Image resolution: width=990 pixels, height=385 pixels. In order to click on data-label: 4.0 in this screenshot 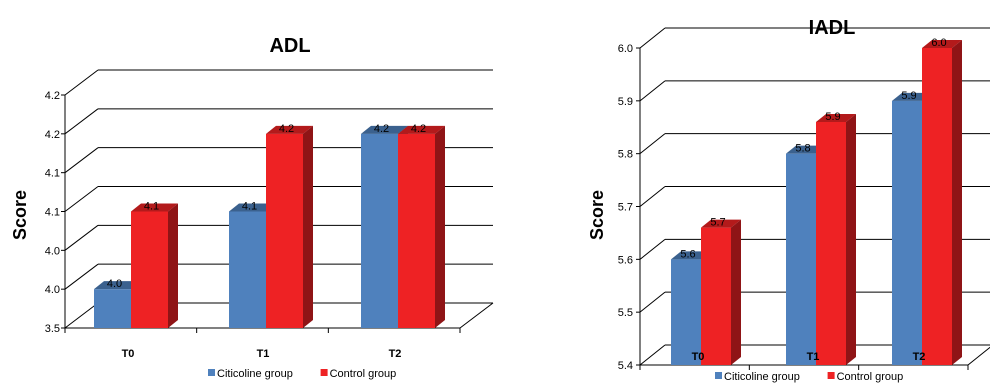, I will do `click(114, 284)`.